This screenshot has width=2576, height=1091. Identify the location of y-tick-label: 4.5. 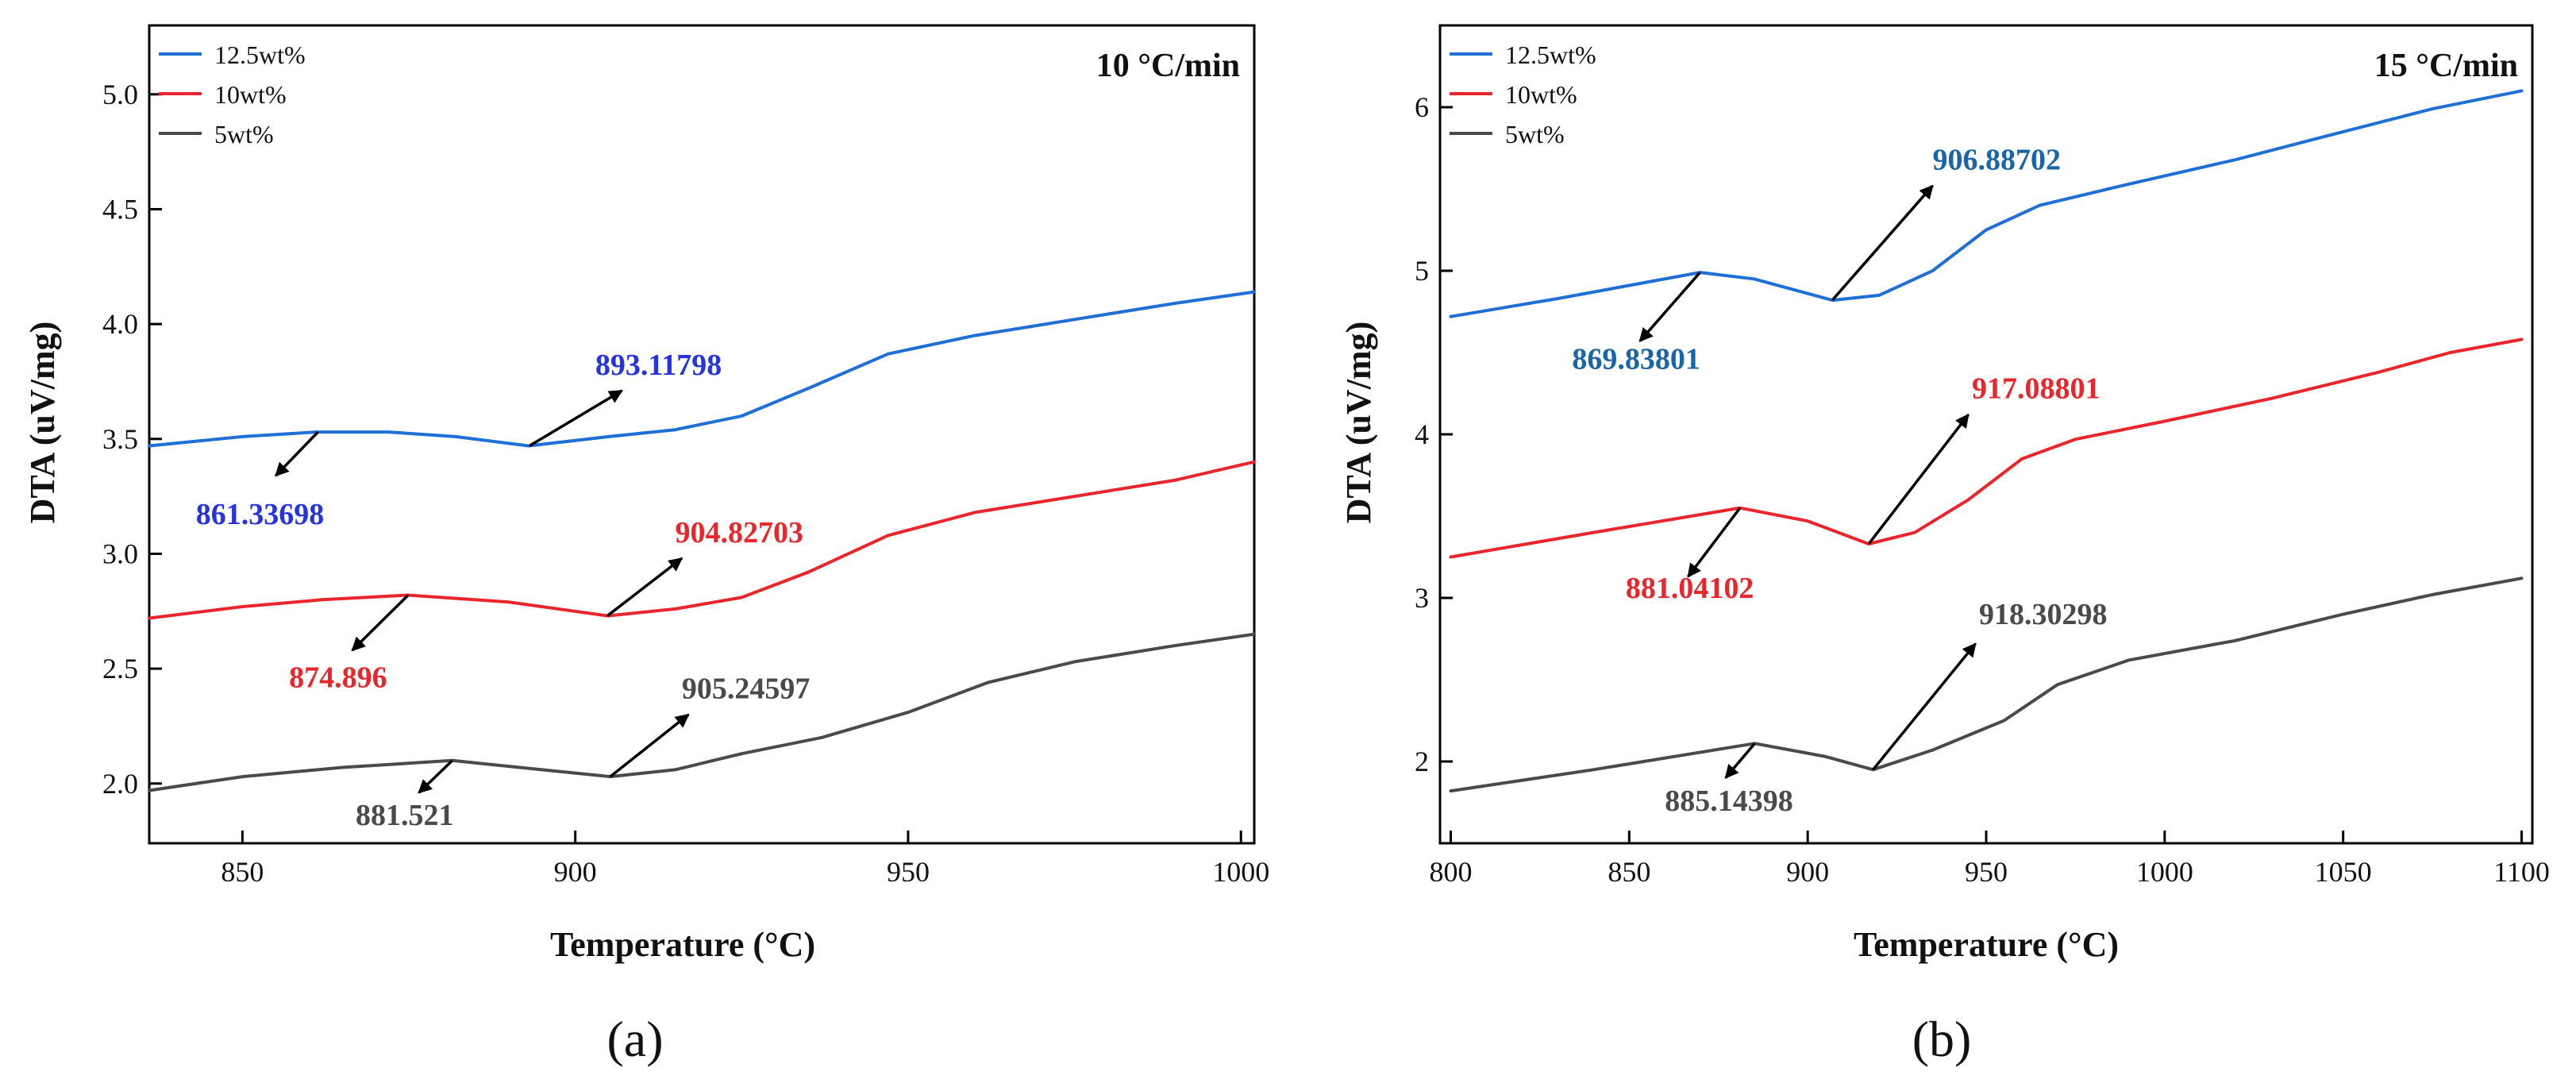
(120, 209).